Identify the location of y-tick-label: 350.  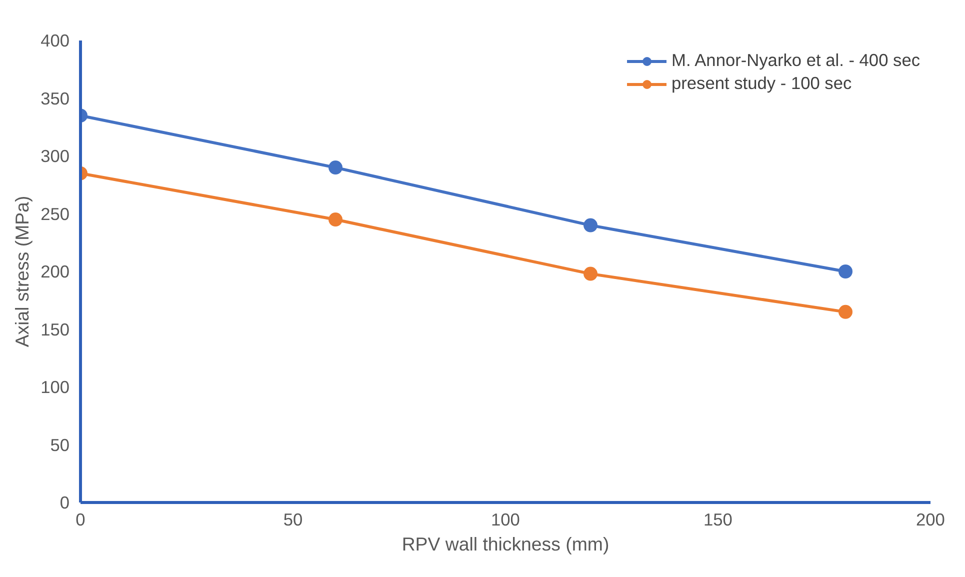
(55, 98).